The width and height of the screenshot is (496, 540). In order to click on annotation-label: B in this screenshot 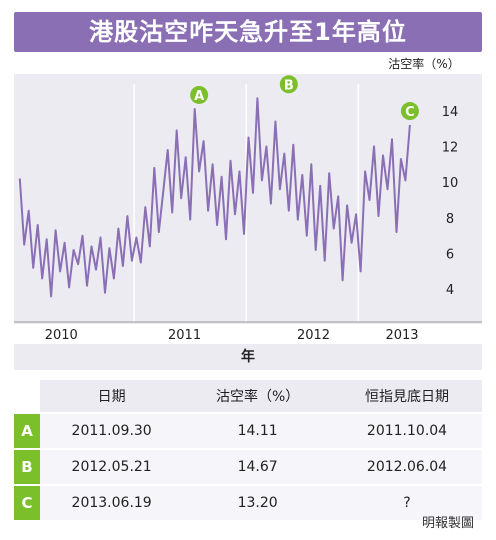, I will do `click(289, 85)`.